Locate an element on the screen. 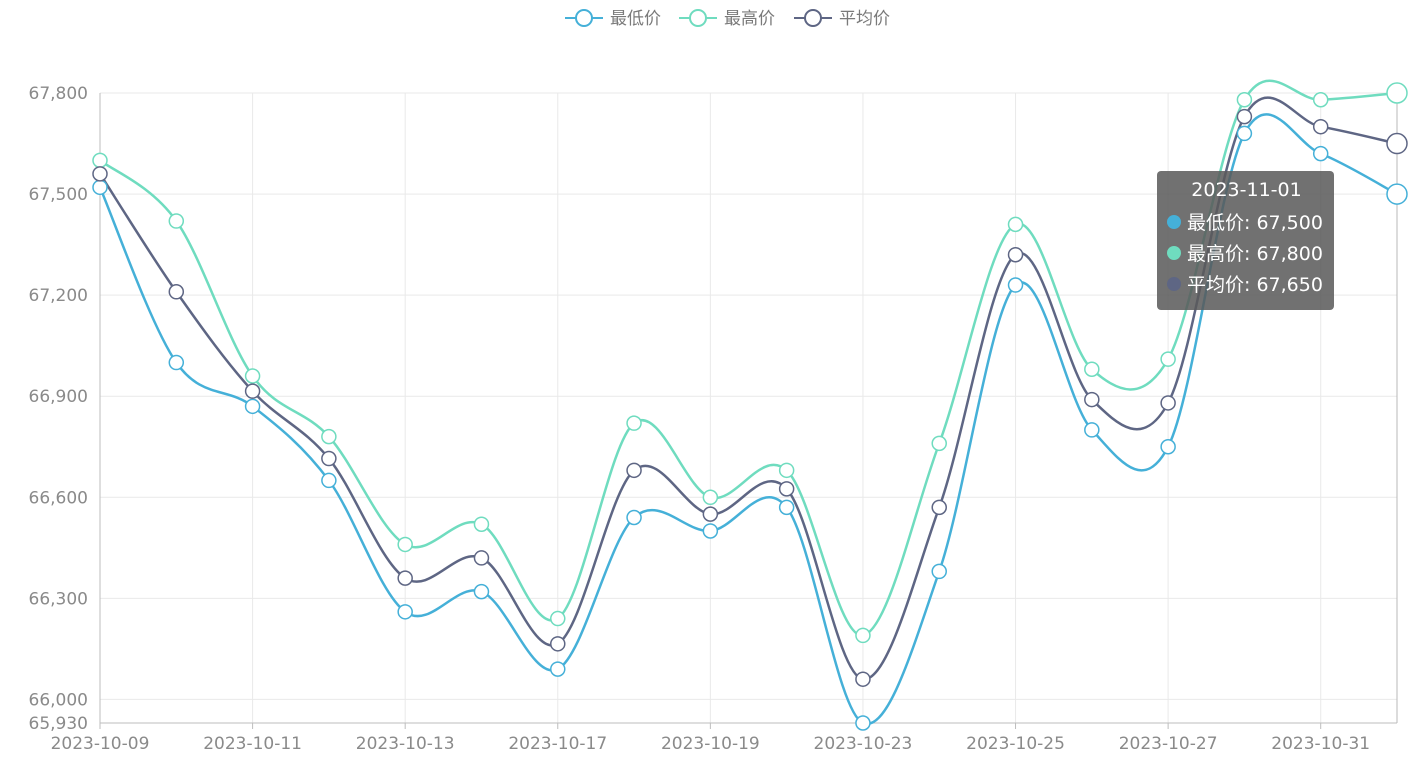 Image resolution: width=1426 pixels, height=762 pixels. legend-label-low: 最低价 is located at coordinates (635, 19).